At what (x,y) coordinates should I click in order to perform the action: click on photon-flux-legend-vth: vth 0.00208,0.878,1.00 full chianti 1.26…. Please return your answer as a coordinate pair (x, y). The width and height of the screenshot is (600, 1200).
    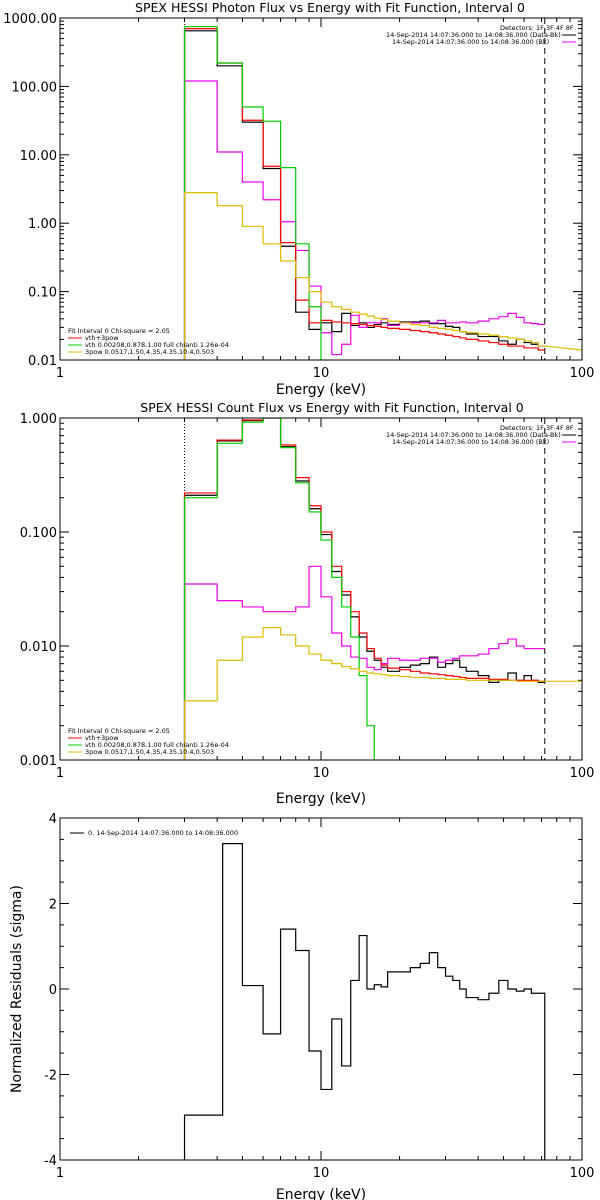
    Looking at the image, I should click on (157, 345).